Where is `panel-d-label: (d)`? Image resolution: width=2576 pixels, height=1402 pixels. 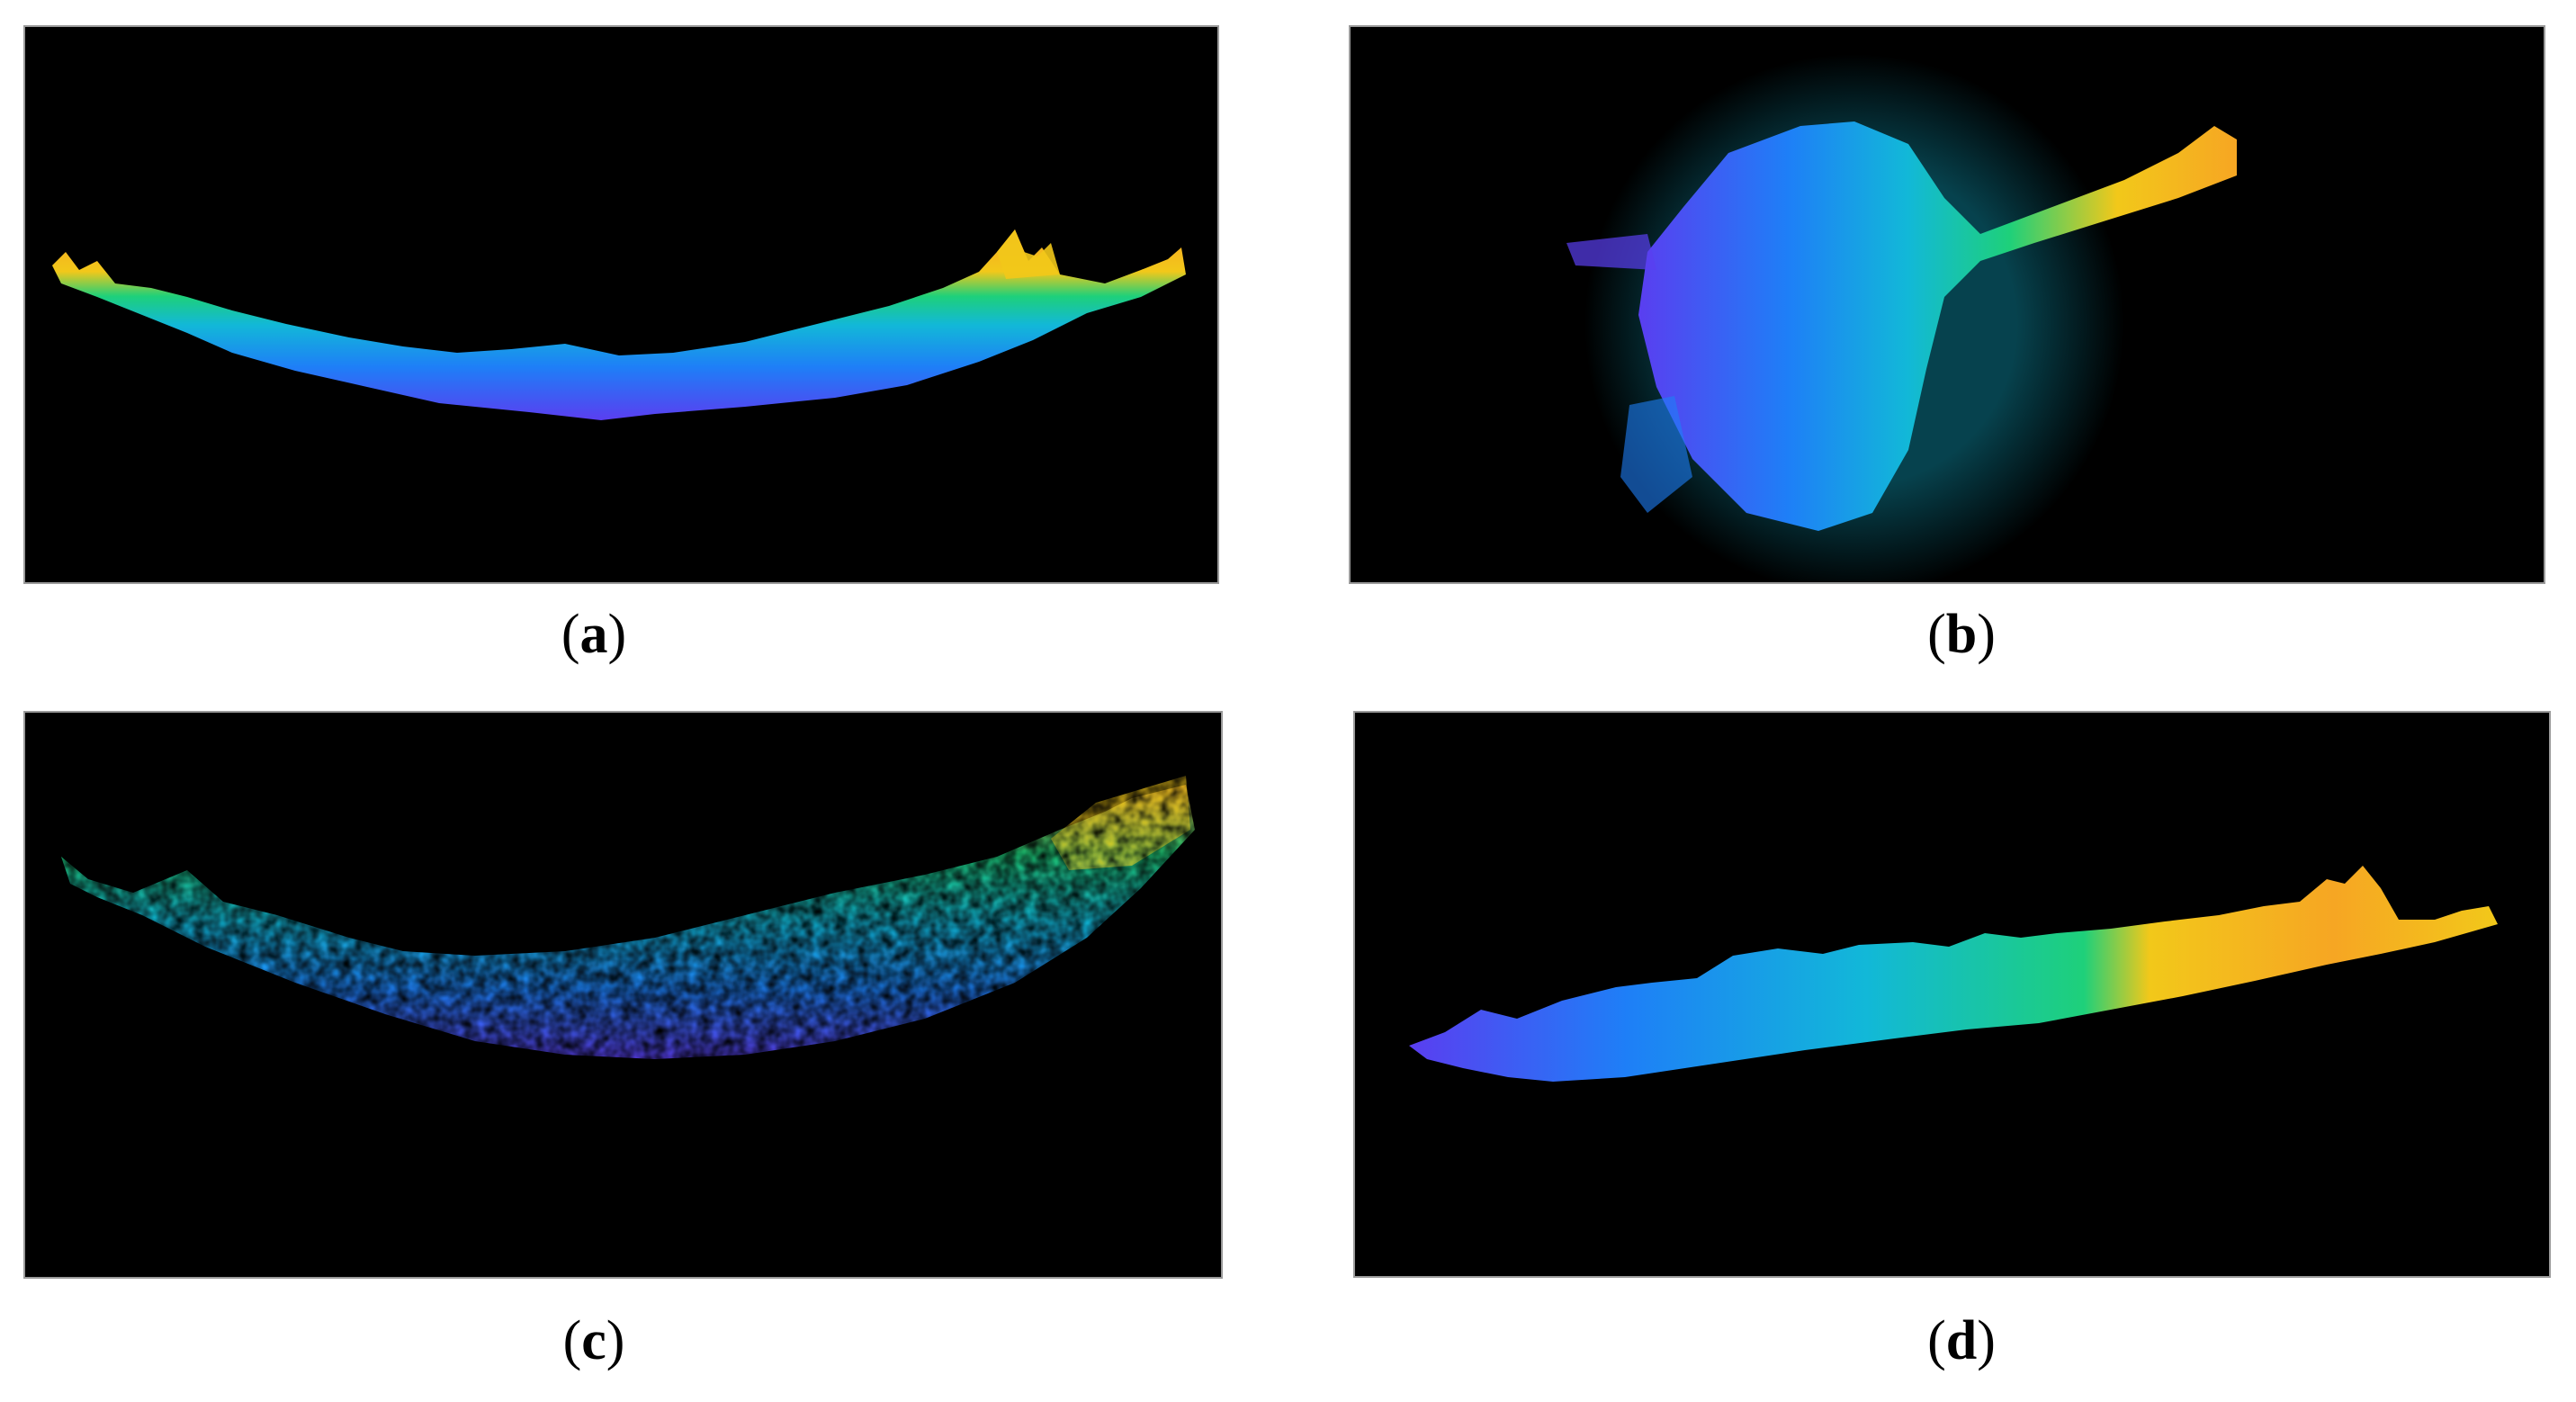
panel-d-label: (d) is located at coordinates (1962, 1340).